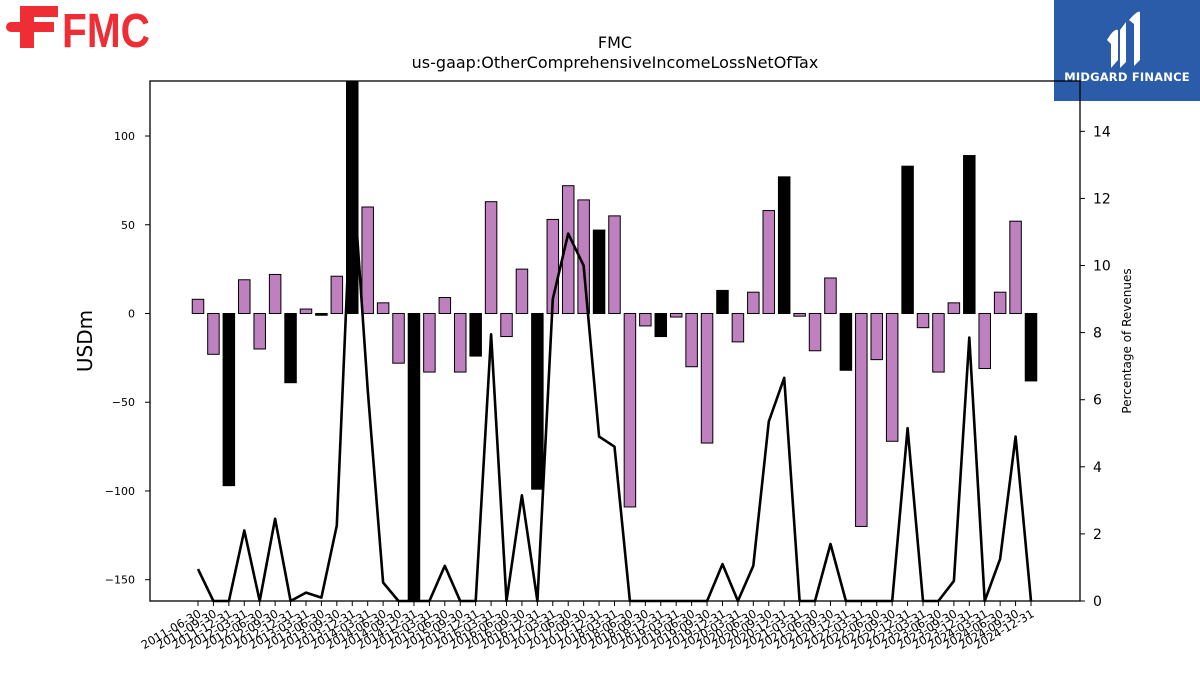 This screenshot has width=1200, height=675. I want to click on fmc-logo-text: FMC, so click(106, 31).